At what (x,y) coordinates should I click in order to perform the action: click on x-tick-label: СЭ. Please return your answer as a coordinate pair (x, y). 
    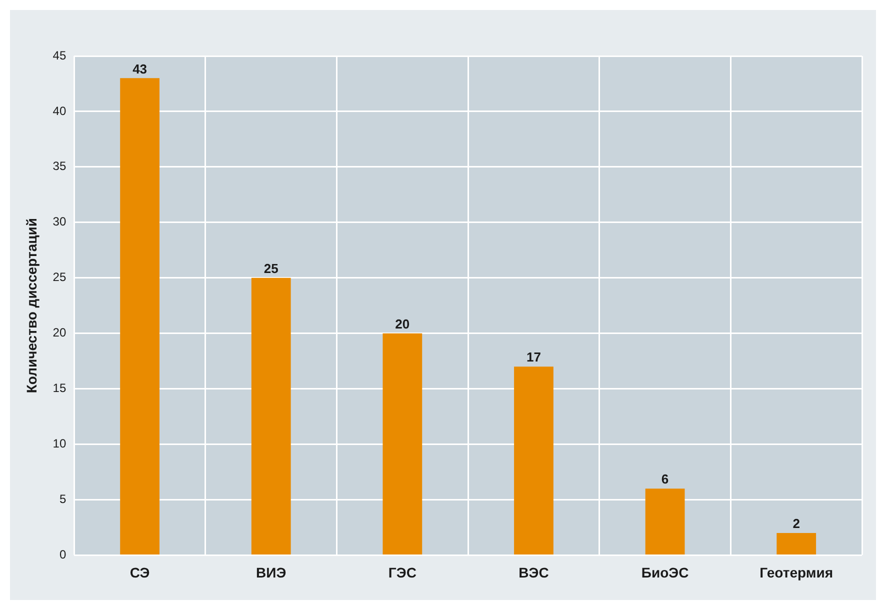
    Looking at the image, I should click on (140, 572).